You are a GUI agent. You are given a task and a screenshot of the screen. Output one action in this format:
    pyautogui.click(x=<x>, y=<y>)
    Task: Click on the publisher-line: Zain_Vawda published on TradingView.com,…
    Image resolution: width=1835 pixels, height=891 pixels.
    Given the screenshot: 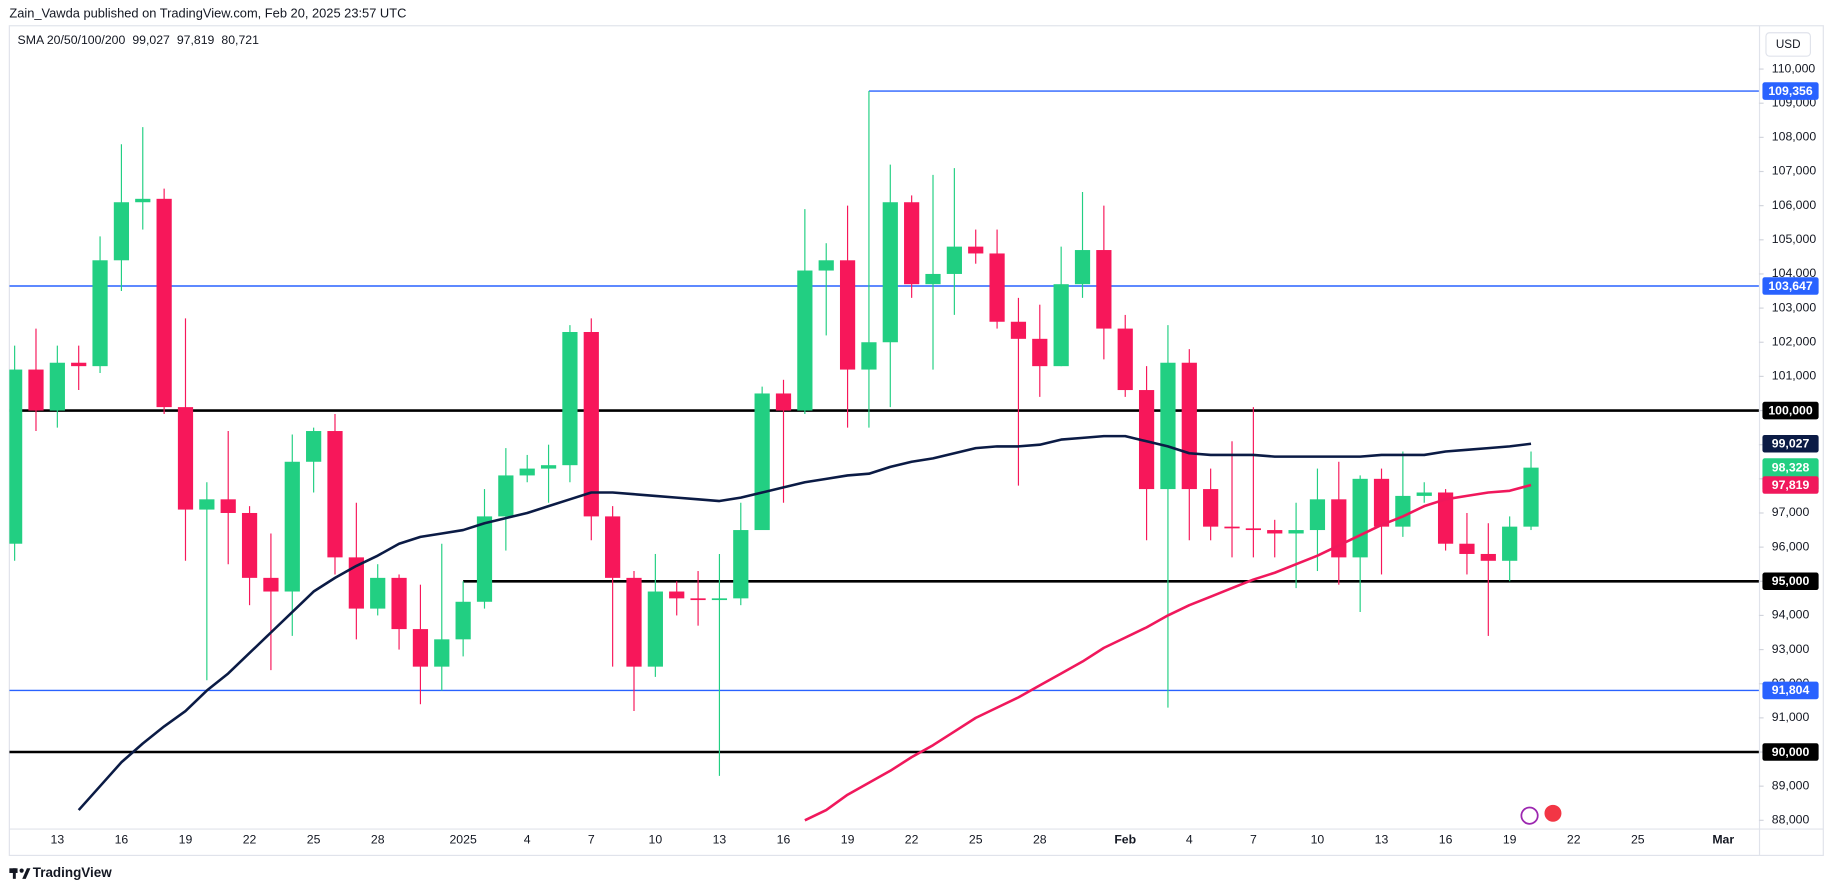 What is the action you would take?
    pyautogui.click(x=207, y=12)
    